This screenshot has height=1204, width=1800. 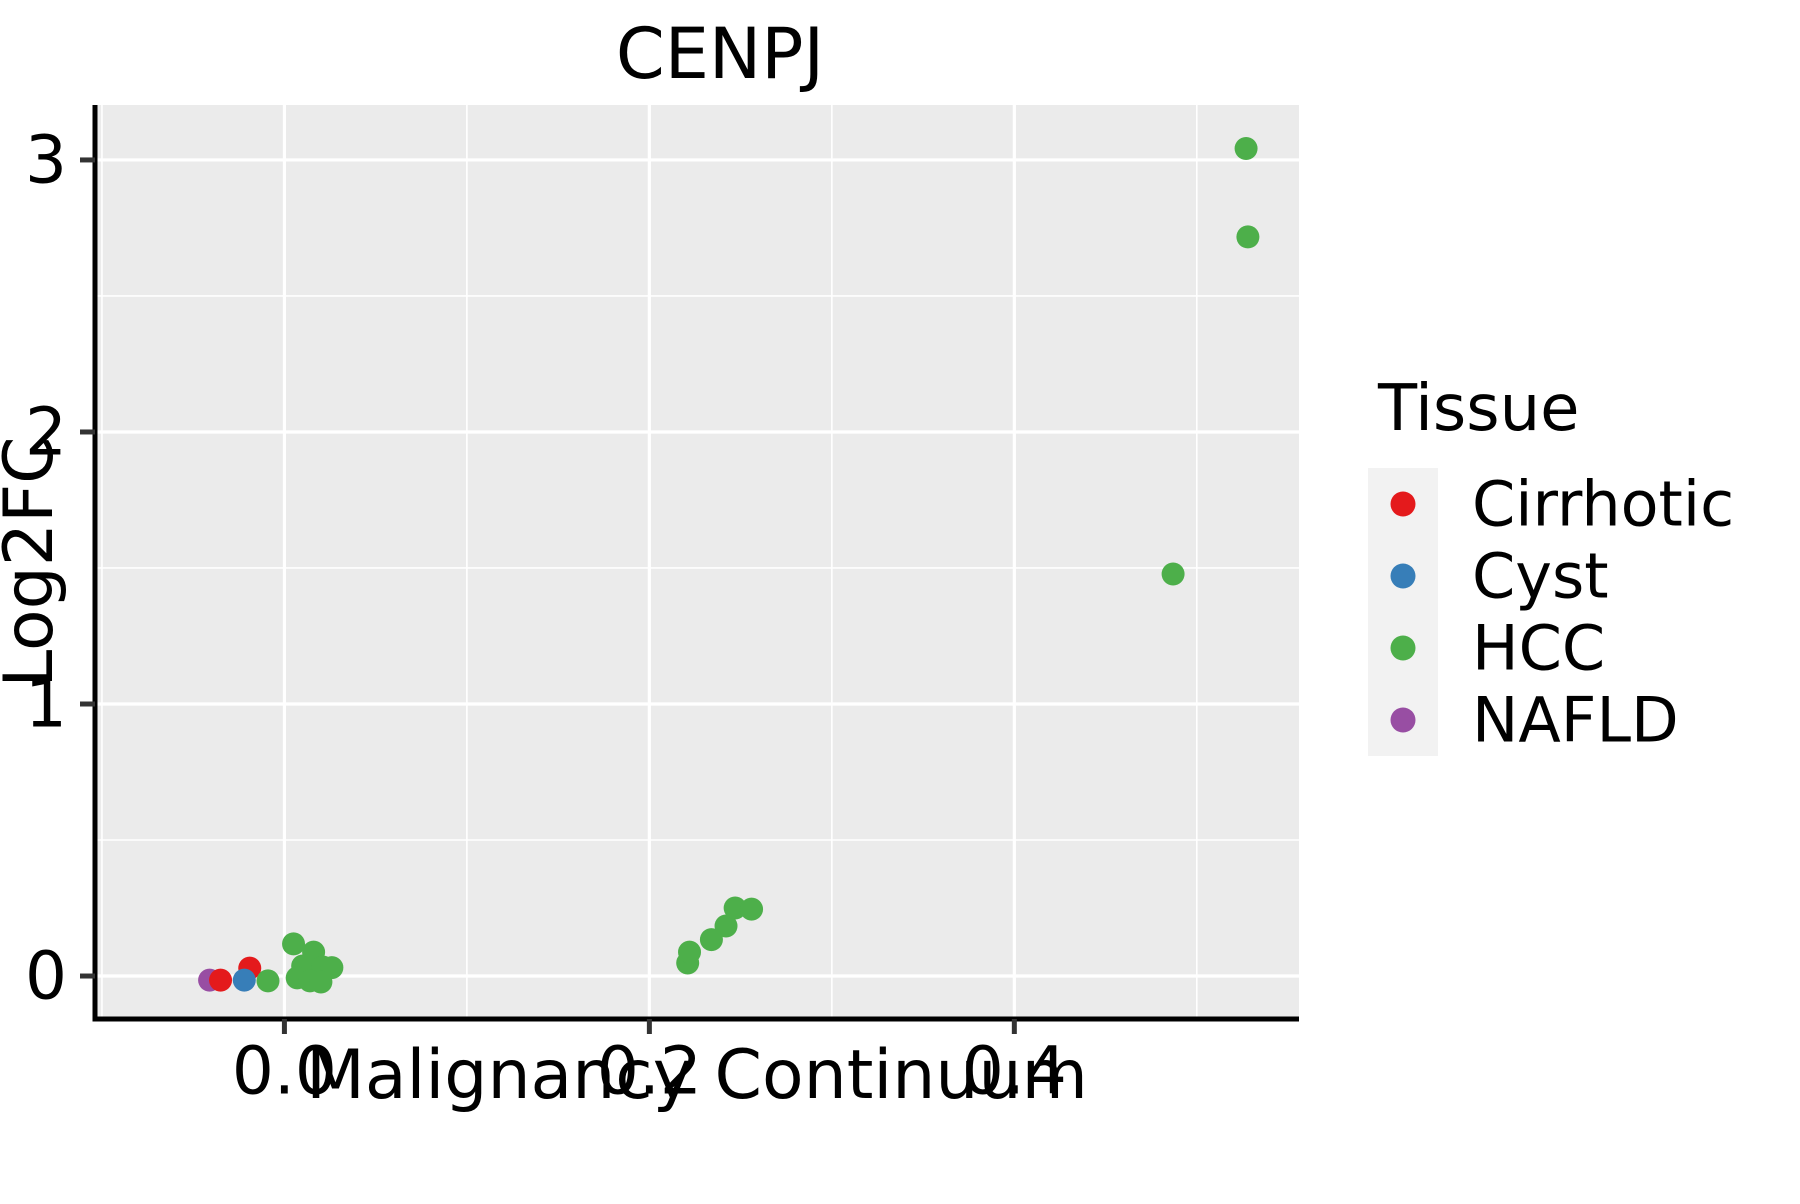 What do you see at coordinates (244, 980) in the screenshot?
I see `data-point-cyst` at bounding box center [244, 980].